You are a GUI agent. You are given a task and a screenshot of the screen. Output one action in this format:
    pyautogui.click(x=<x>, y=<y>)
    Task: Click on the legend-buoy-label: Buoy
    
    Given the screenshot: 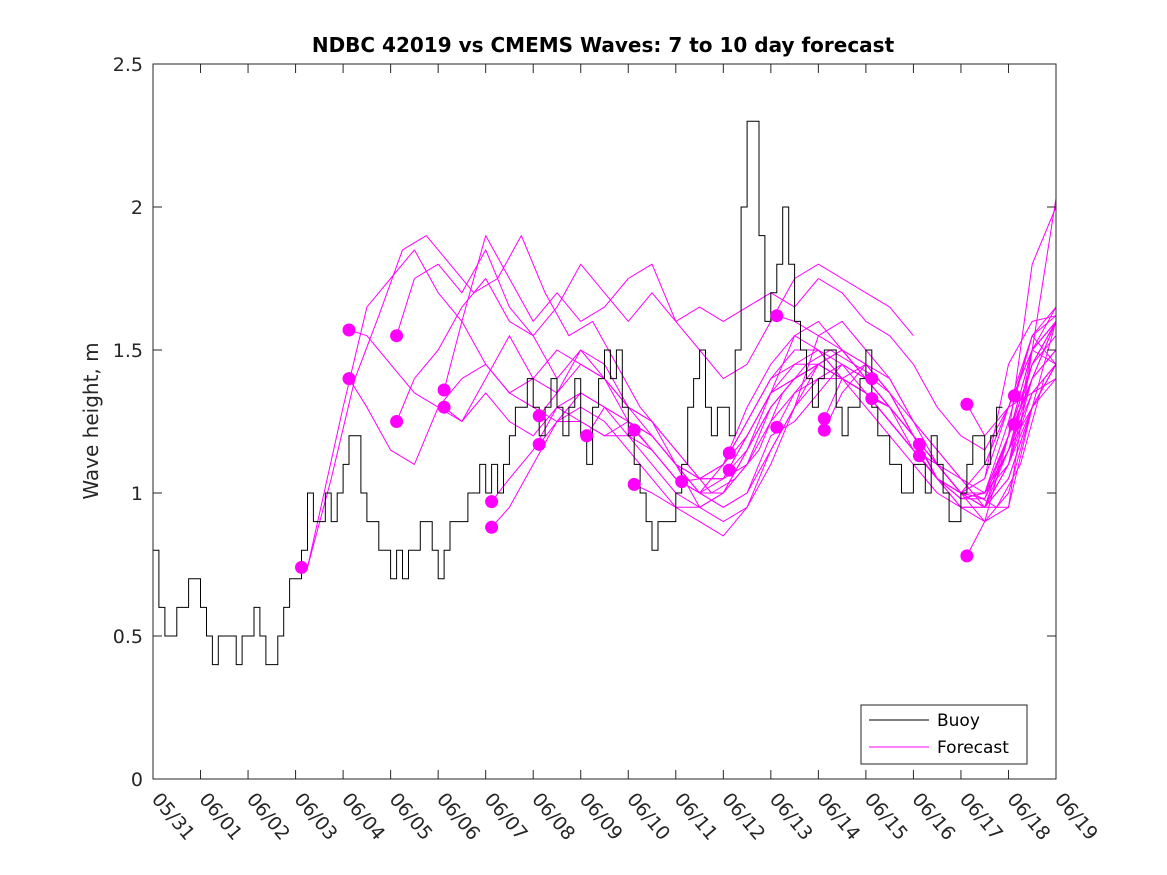 What is the action you would take?
    pyautogui.click(x=958, y=721)
    